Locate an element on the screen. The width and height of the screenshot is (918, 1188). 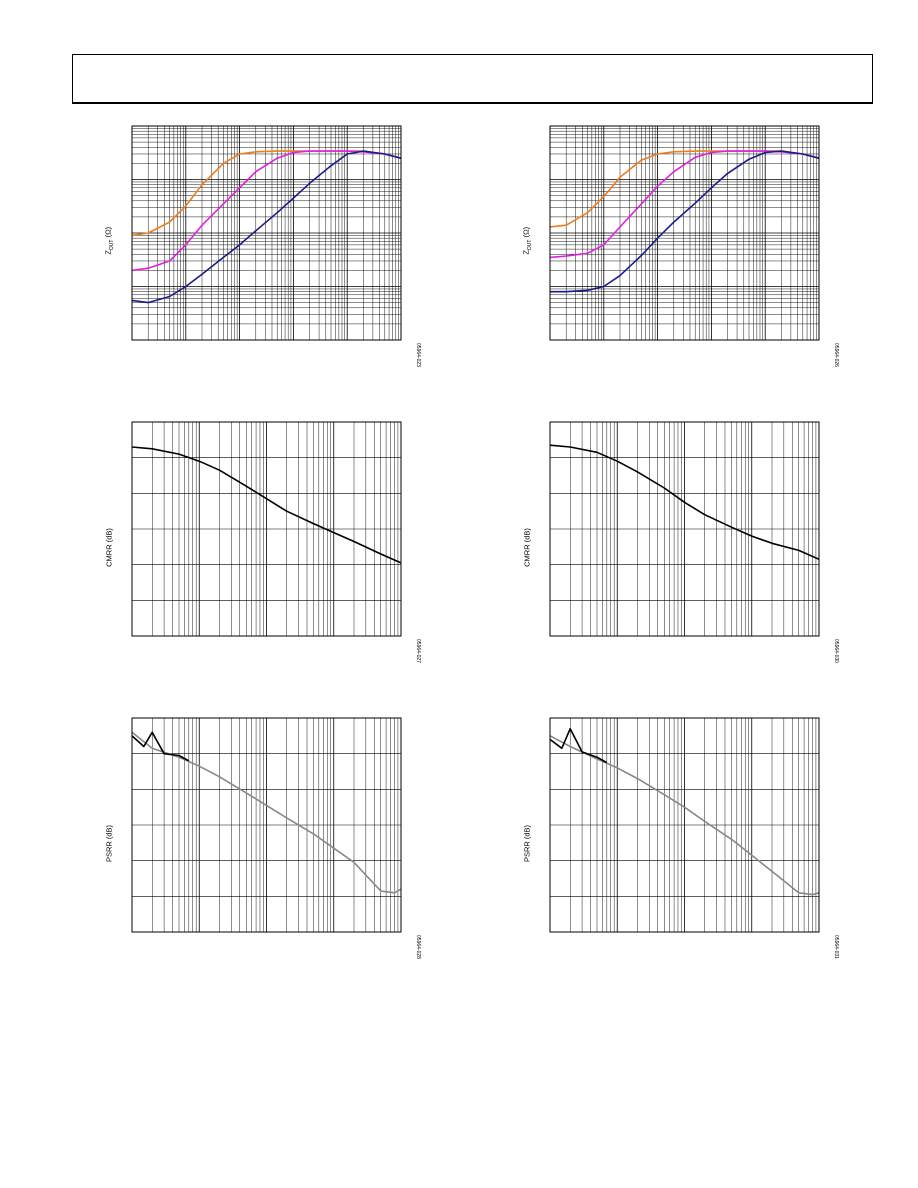
zout-right-plot is located at coordinates (684, 233).